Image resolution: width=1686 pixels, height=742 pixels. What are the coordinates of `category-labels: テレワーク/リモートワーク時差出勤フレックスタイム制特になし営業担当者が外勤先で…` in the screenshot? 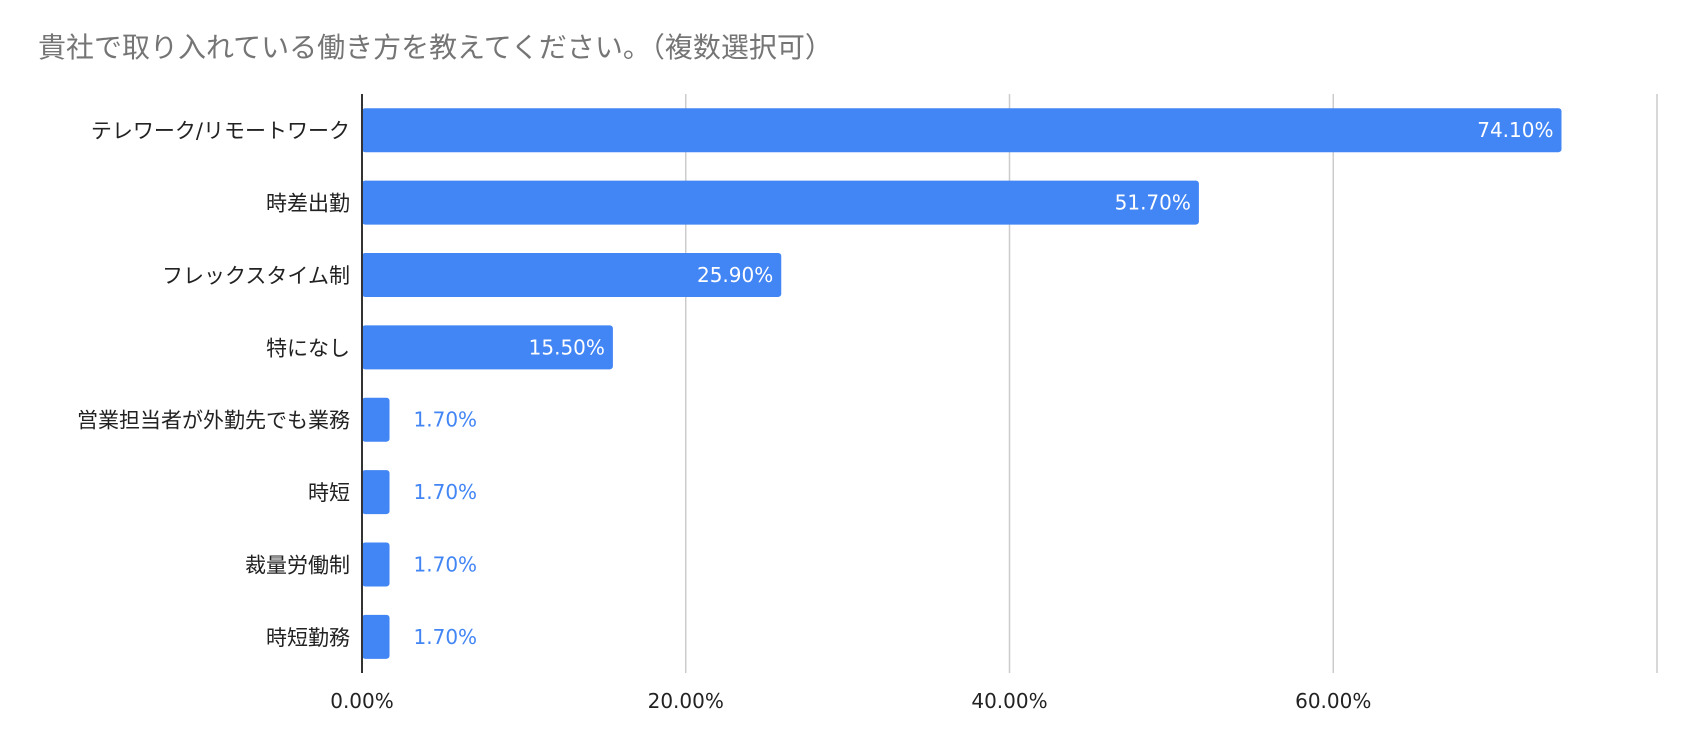 It's located at (213, 384).